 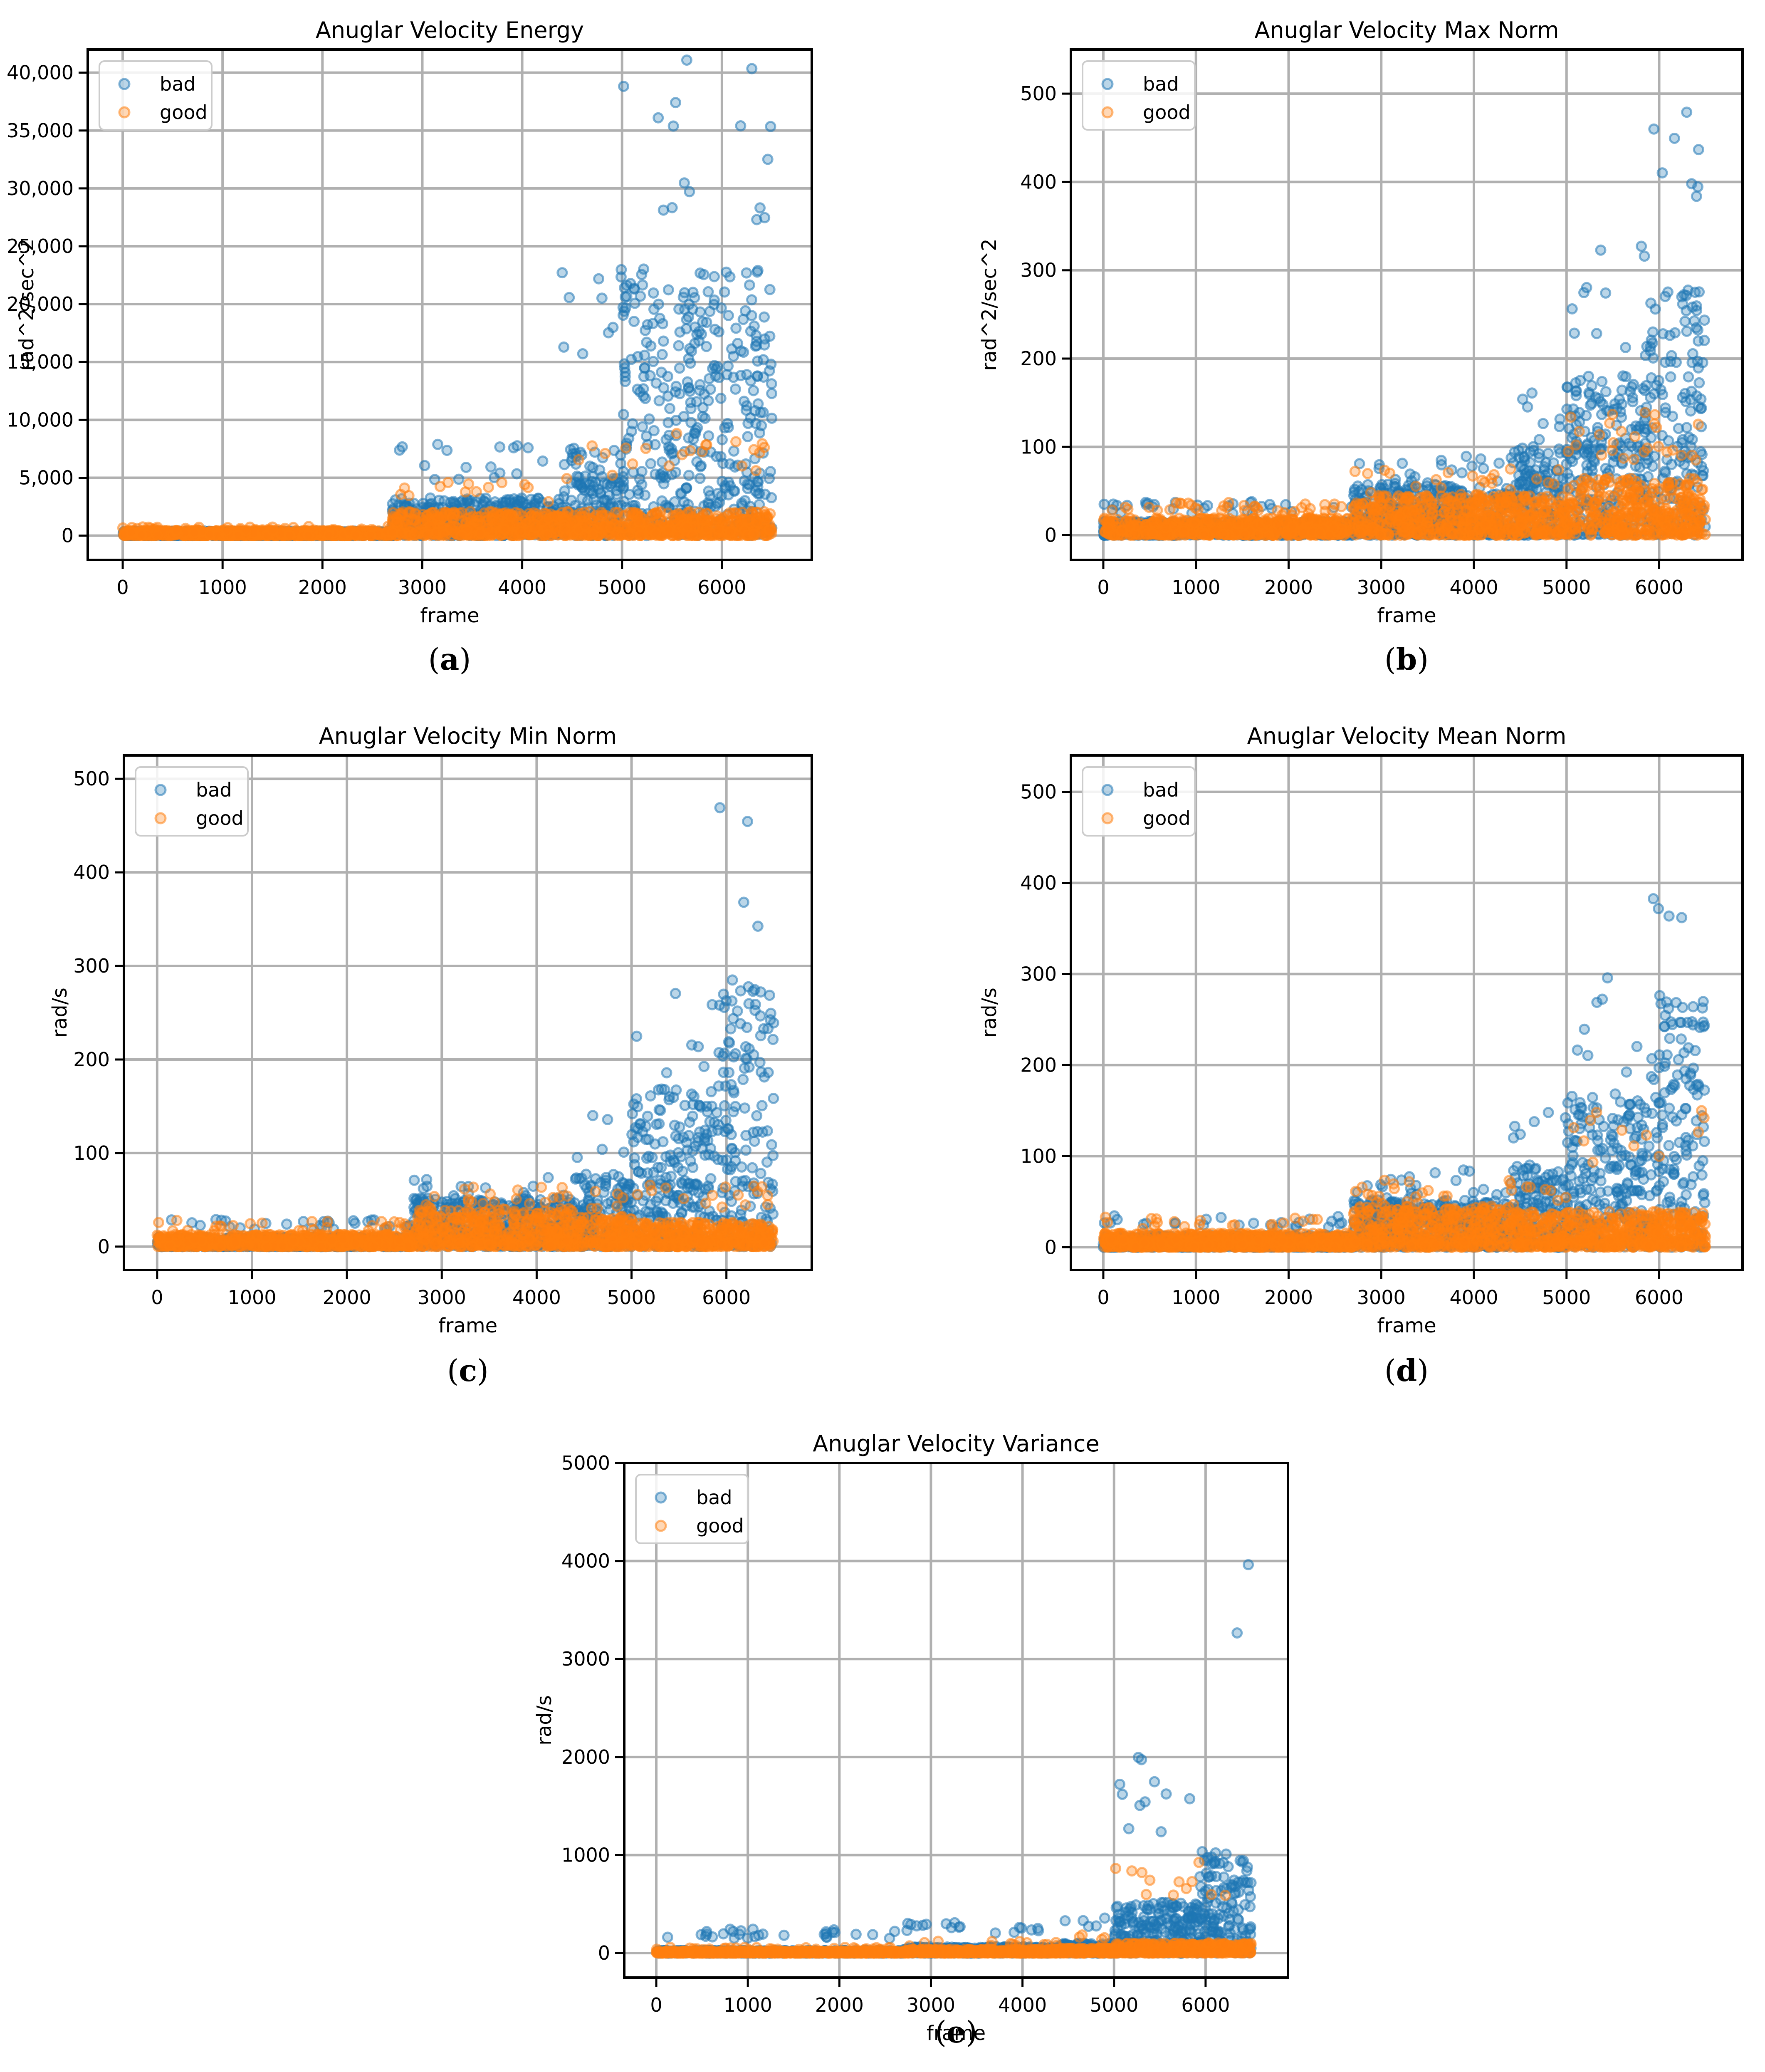 I want to click on subfigure-caption: (a), so click(x=449, y=659).